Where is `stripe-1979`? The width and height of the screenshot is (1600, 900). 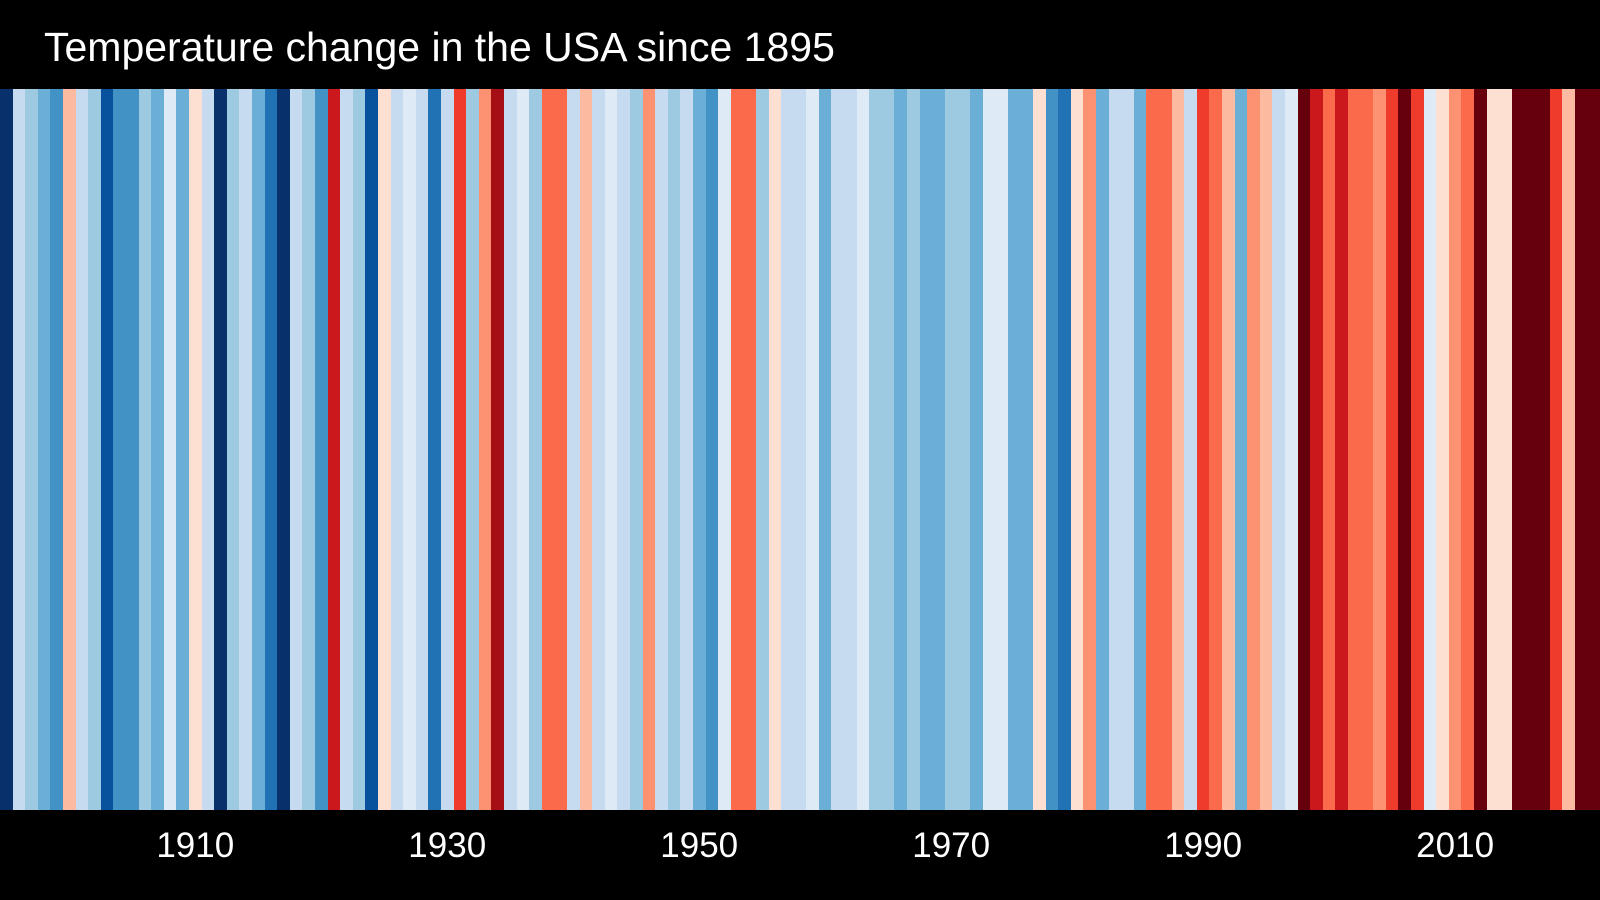 stripe-1979 is located at coordinates (1065, 449).